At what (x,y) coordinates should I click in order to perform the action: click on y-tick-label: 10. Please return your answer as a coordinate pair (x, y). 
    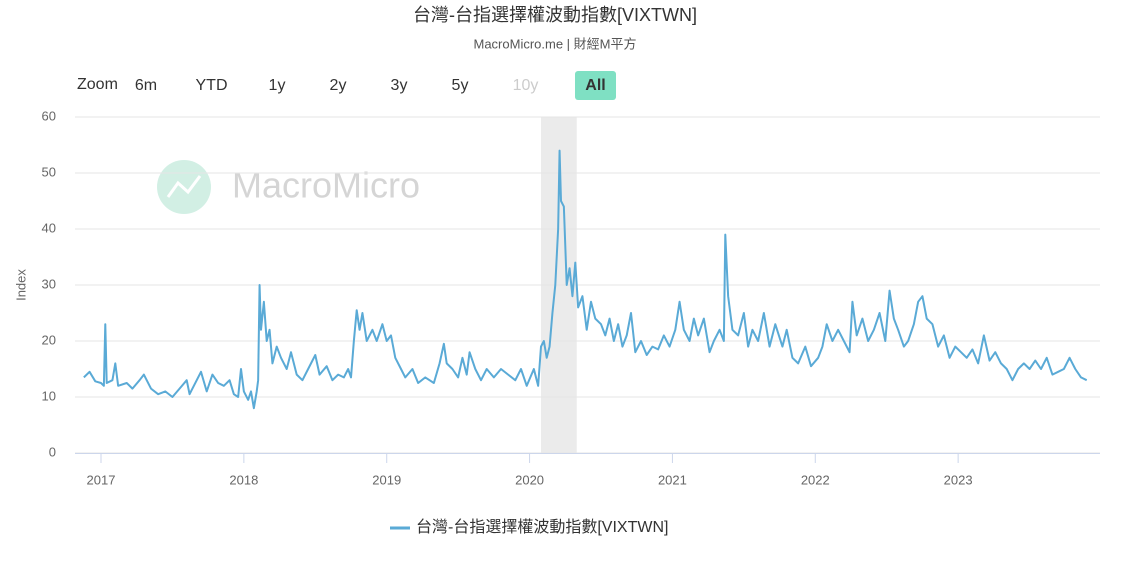
    Looking at the image, I should click on (49, 395).